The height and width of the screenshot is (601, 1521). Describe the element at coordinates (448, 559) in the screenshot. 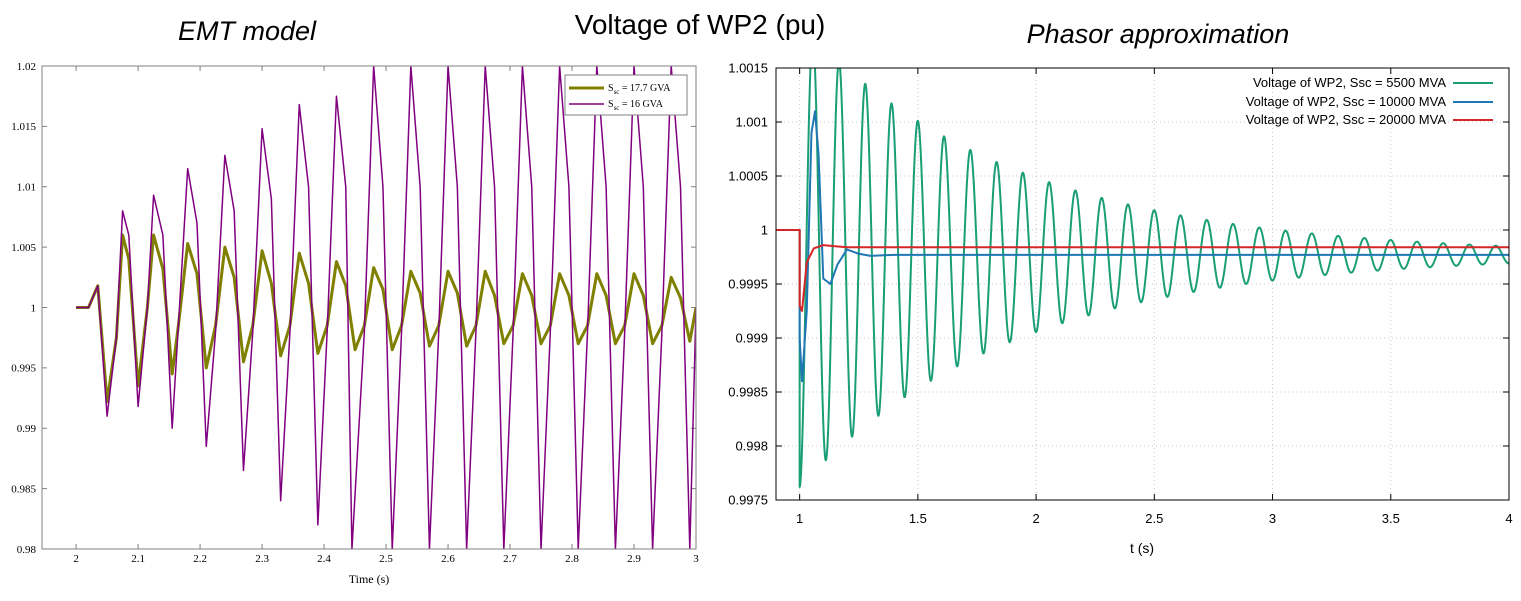

I see `x-tick-label: 2.6` at that location.